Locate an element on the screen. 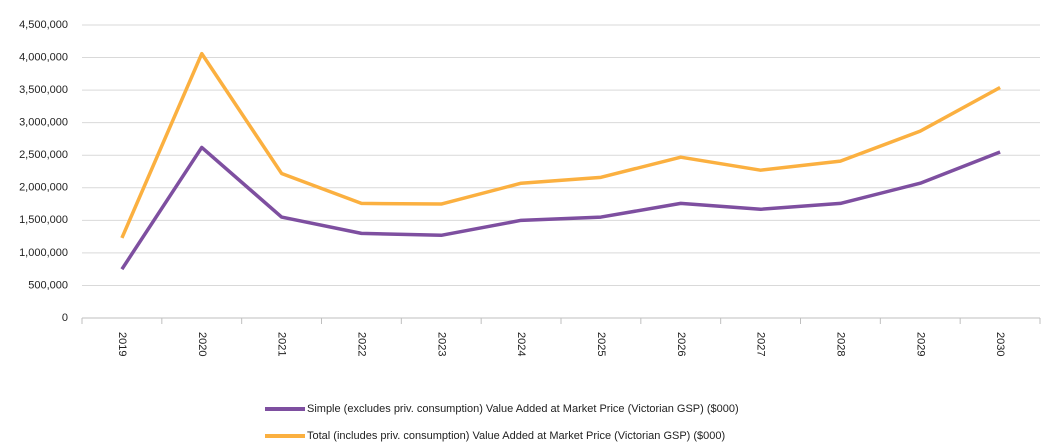 Image resolution: width=1045 pixels, height=446 pixels. y-tick-label: 3,500,000 is located at coordinates (43, 90).